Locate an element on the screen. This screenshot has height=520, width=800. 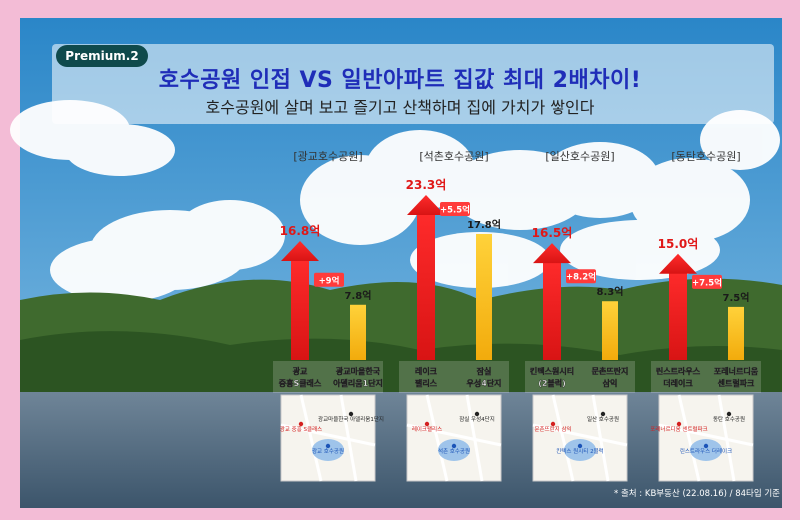
title-panel is located at coordinates (413, 84).